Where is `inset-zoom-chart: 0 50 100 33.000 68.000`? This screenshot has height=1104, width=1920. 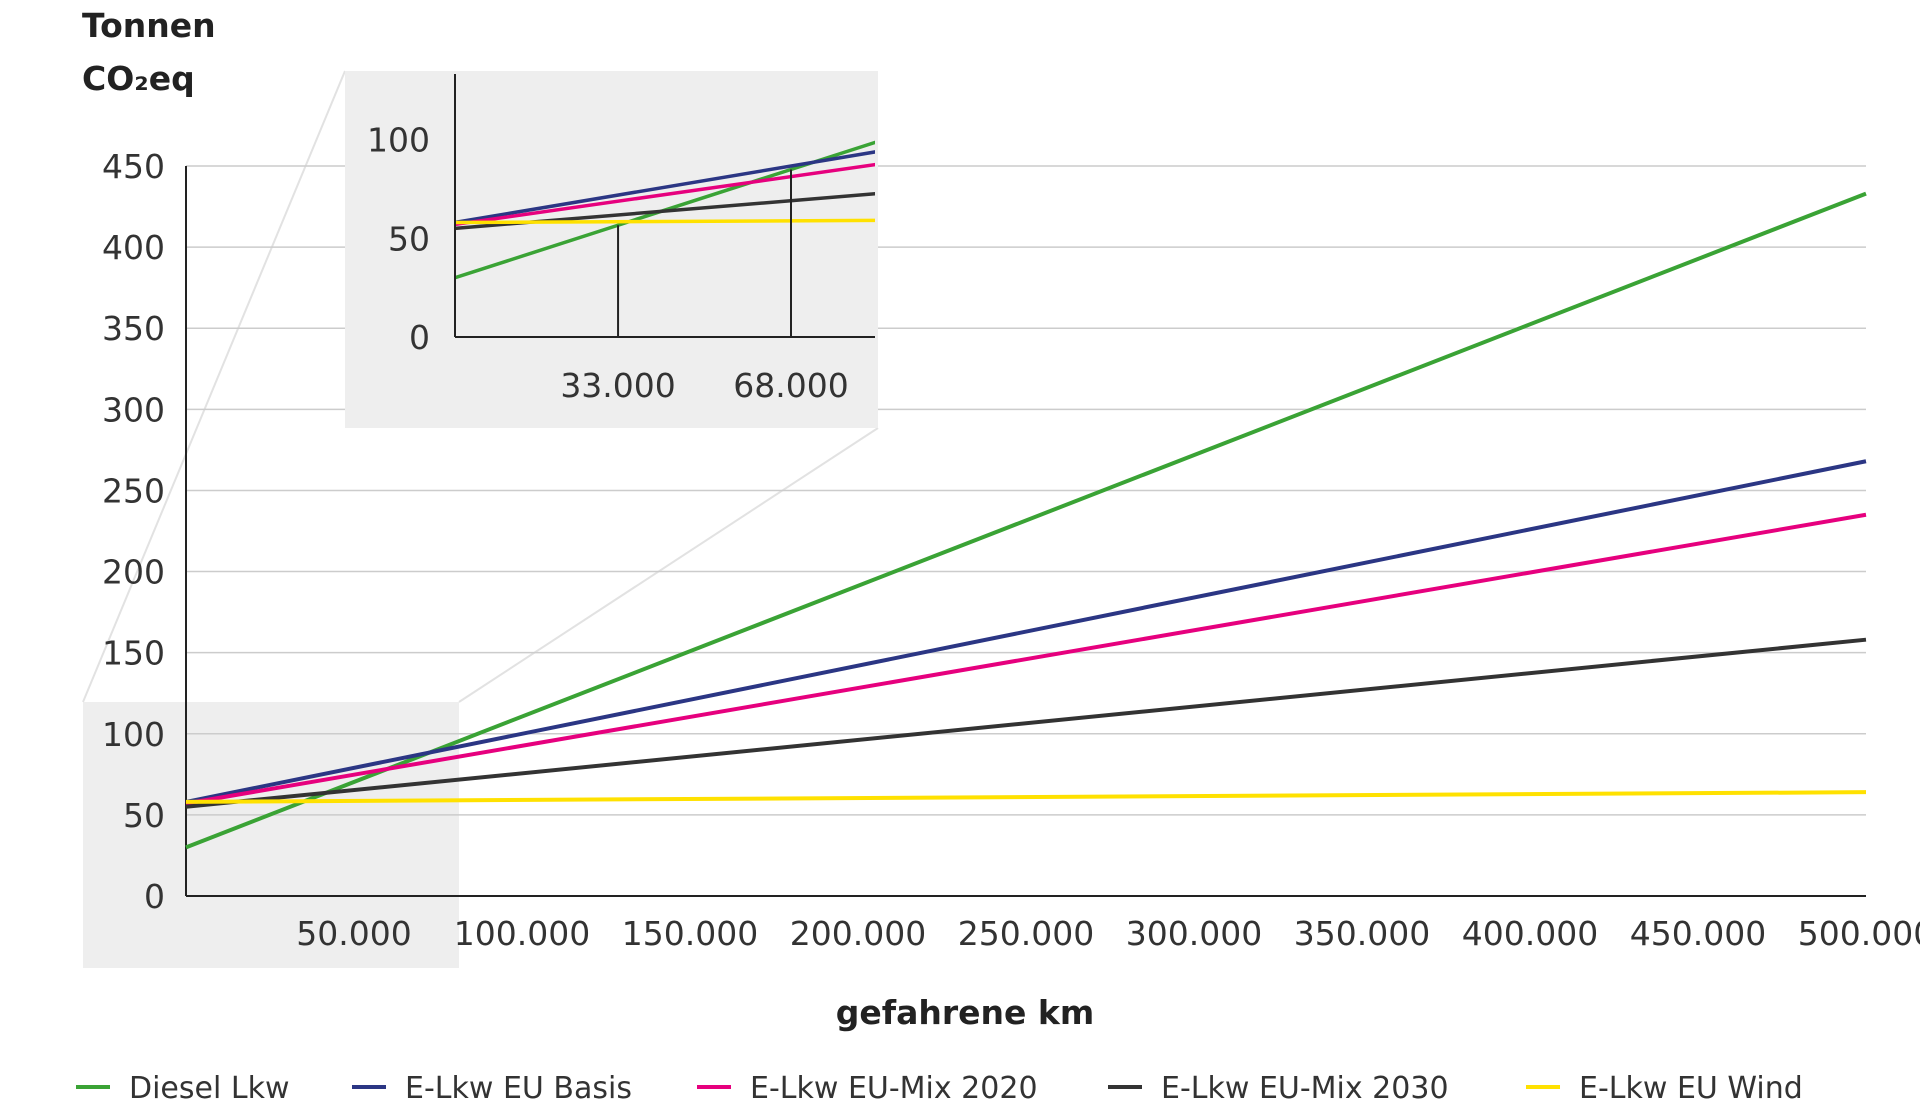 inset-zoom-chart: 0 50 100 33.000 68.000 is located at coordinates (611, 249).